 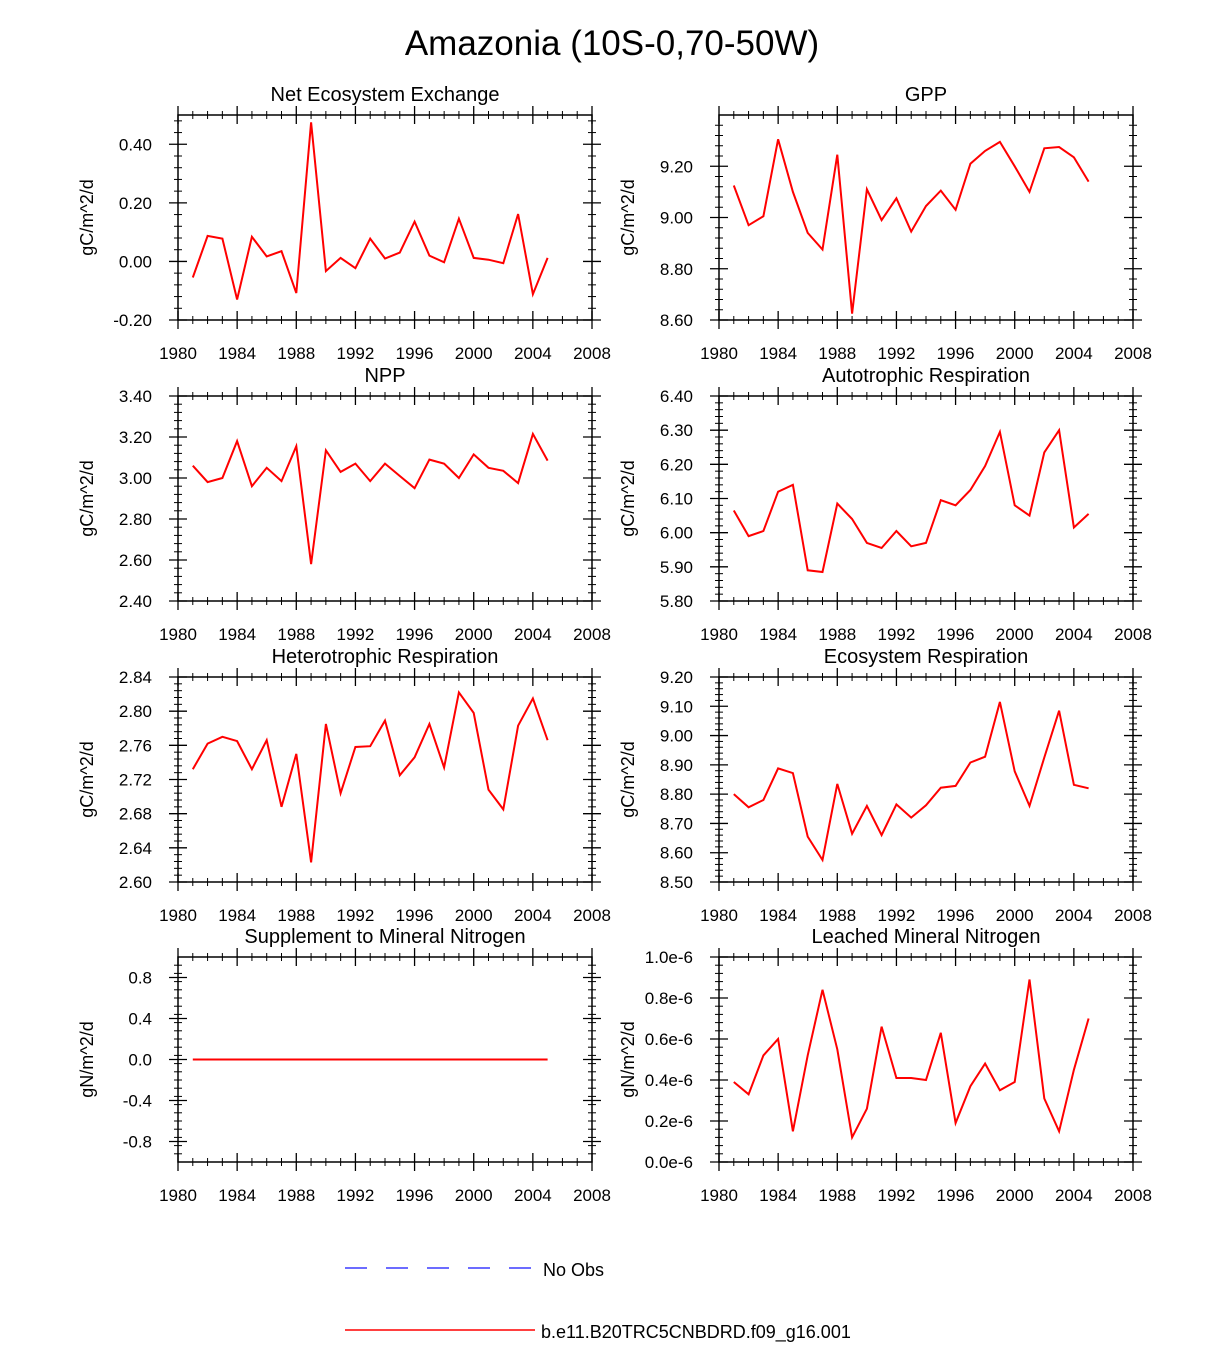 What do you see at coordinates (676, 601) in the screenshot?
I see `y-tick-label: 5.80` at bounding box center [676, 601].